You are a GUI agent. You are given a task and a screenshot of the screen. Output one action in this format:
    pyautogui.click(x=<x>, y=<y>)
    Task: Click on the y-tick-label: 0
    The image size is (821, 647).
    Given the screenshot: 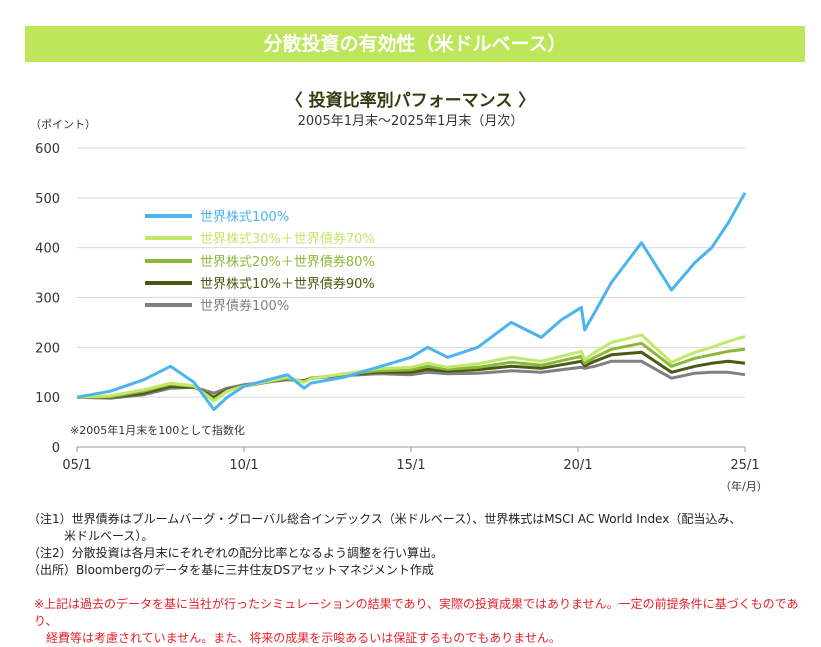 What is the action you would take?
    pyautogui.click(x=56, y=448)
    